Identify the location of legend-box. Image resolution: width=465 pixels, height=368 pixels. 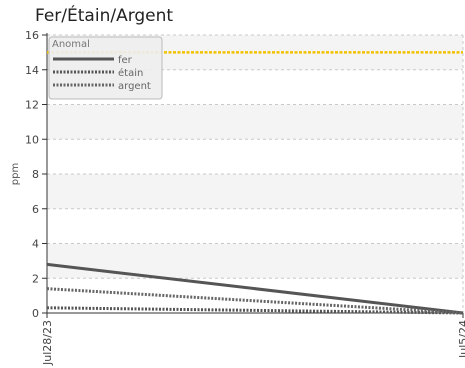
(105, 68).